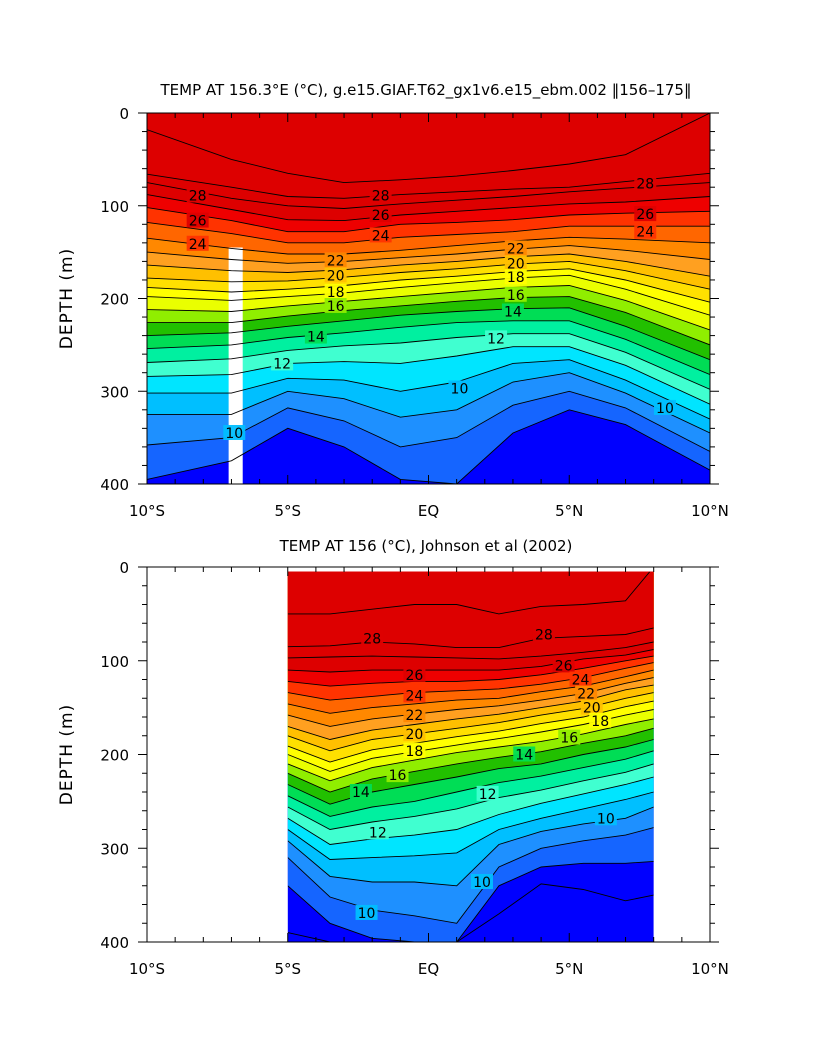 This screenshot has height=1055, width=818. I want to click on x-tick-label: 10°N, so click(710, 511).